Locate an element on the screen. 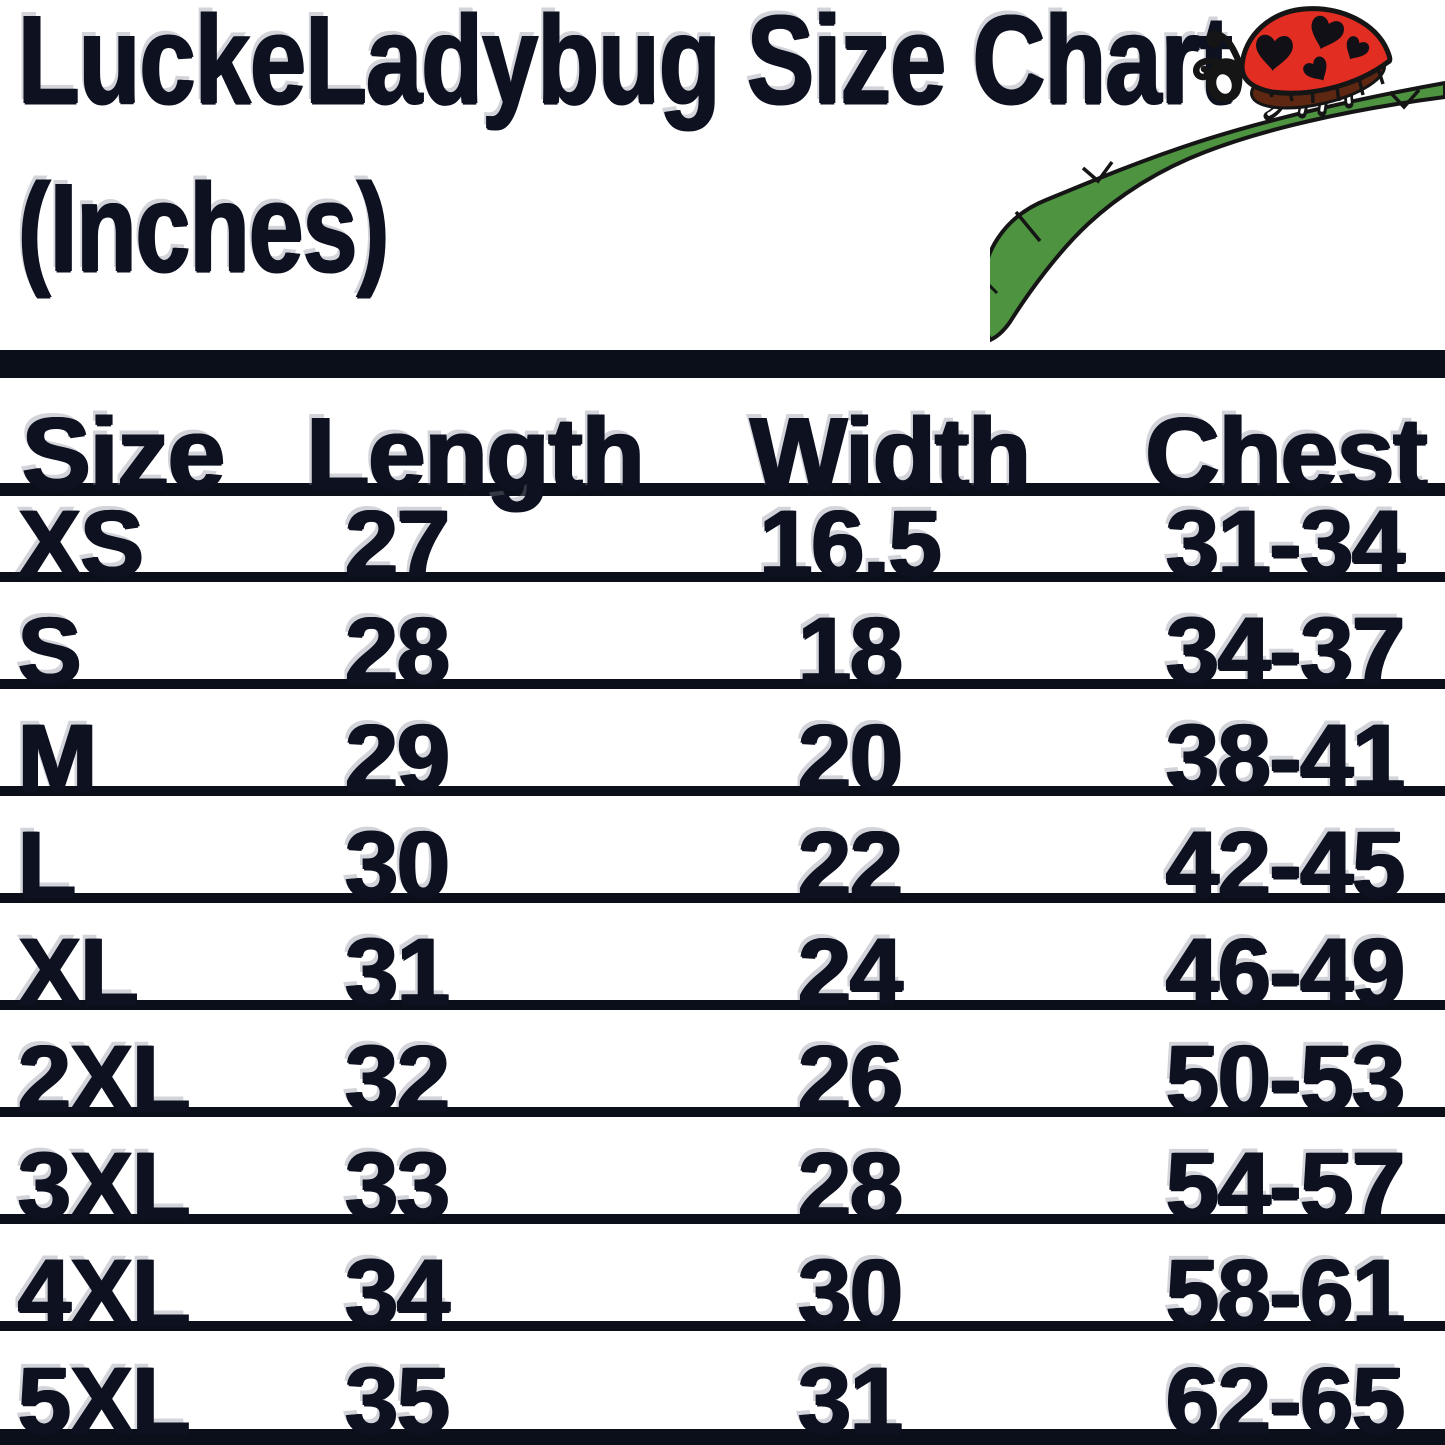 Image resolution: width=1445 pixels, height=1445 pixels. ladybug-on-leaf-illustration is located at coordinates (1217, 174).